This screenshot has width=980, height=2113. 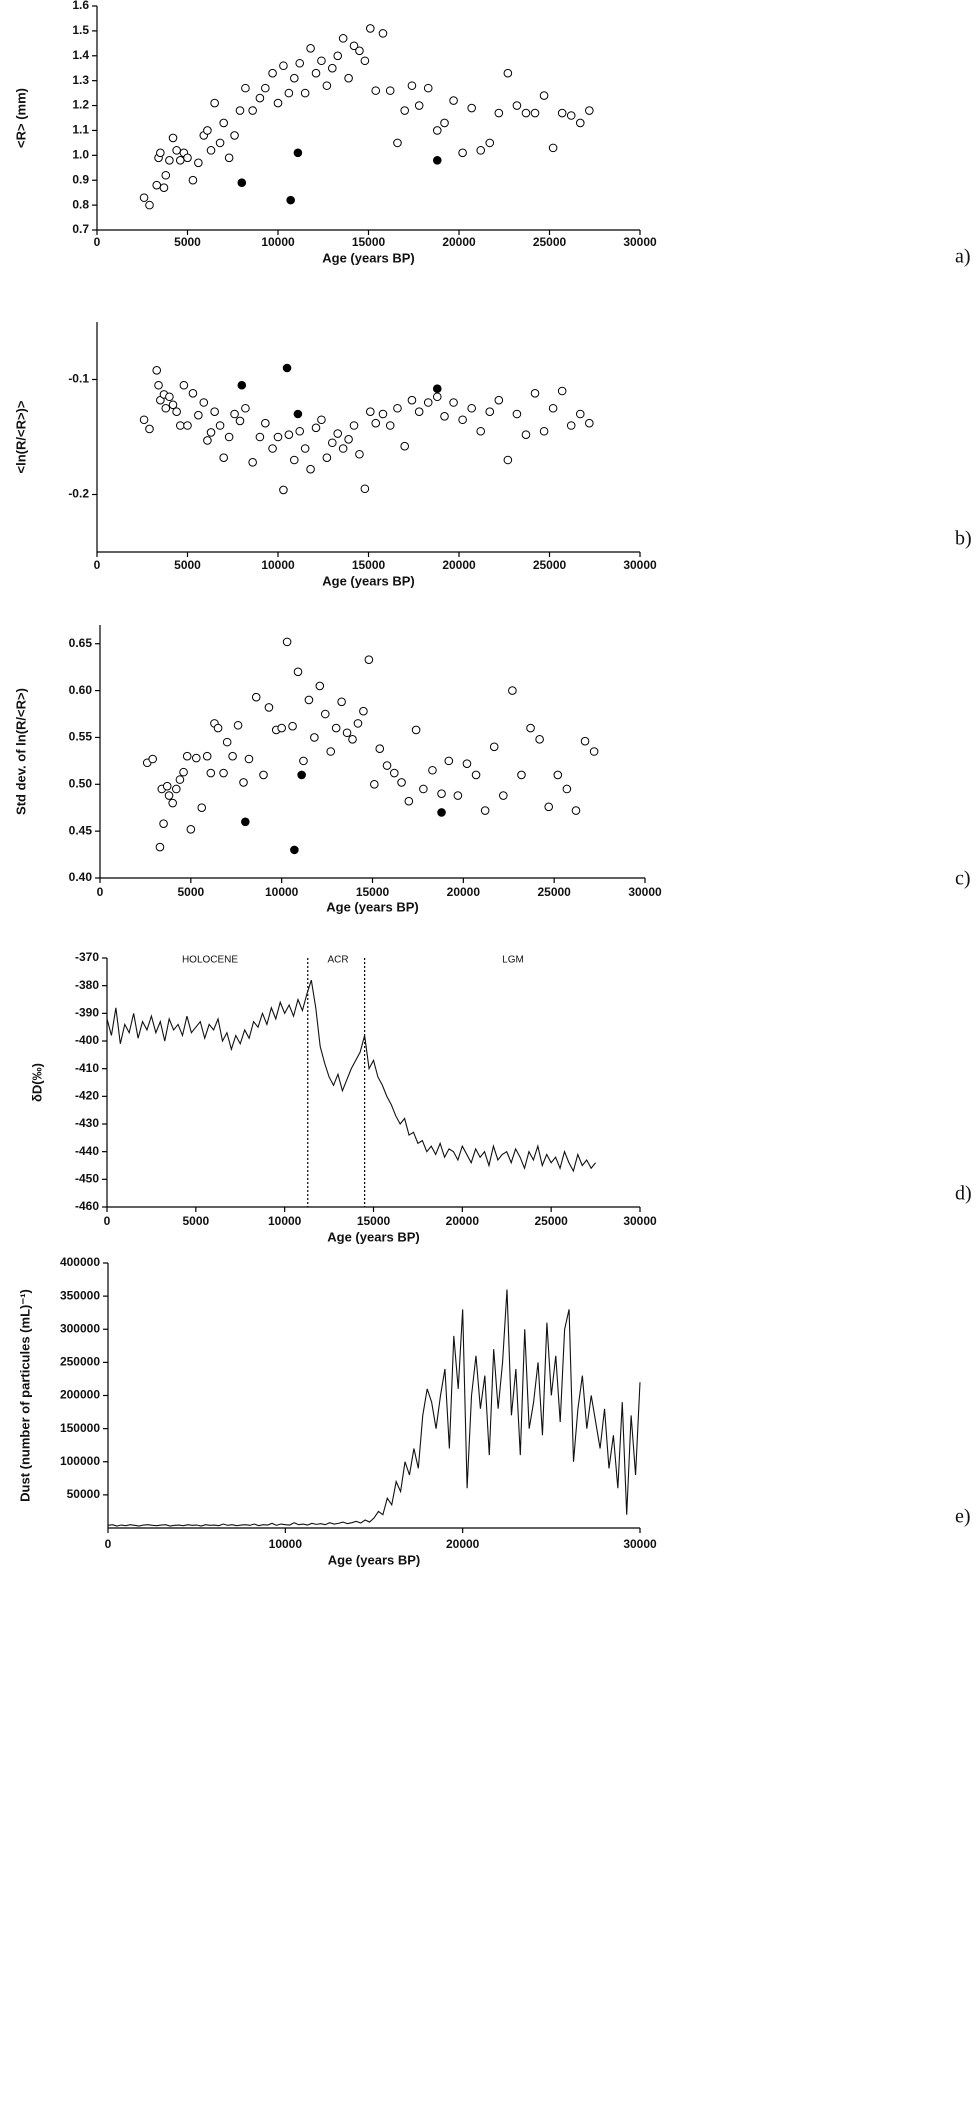 What do you see at coordinates (282, 892) in the screenshot?
I see `x-tick-label: 10000` at bounding box center [282, 892].